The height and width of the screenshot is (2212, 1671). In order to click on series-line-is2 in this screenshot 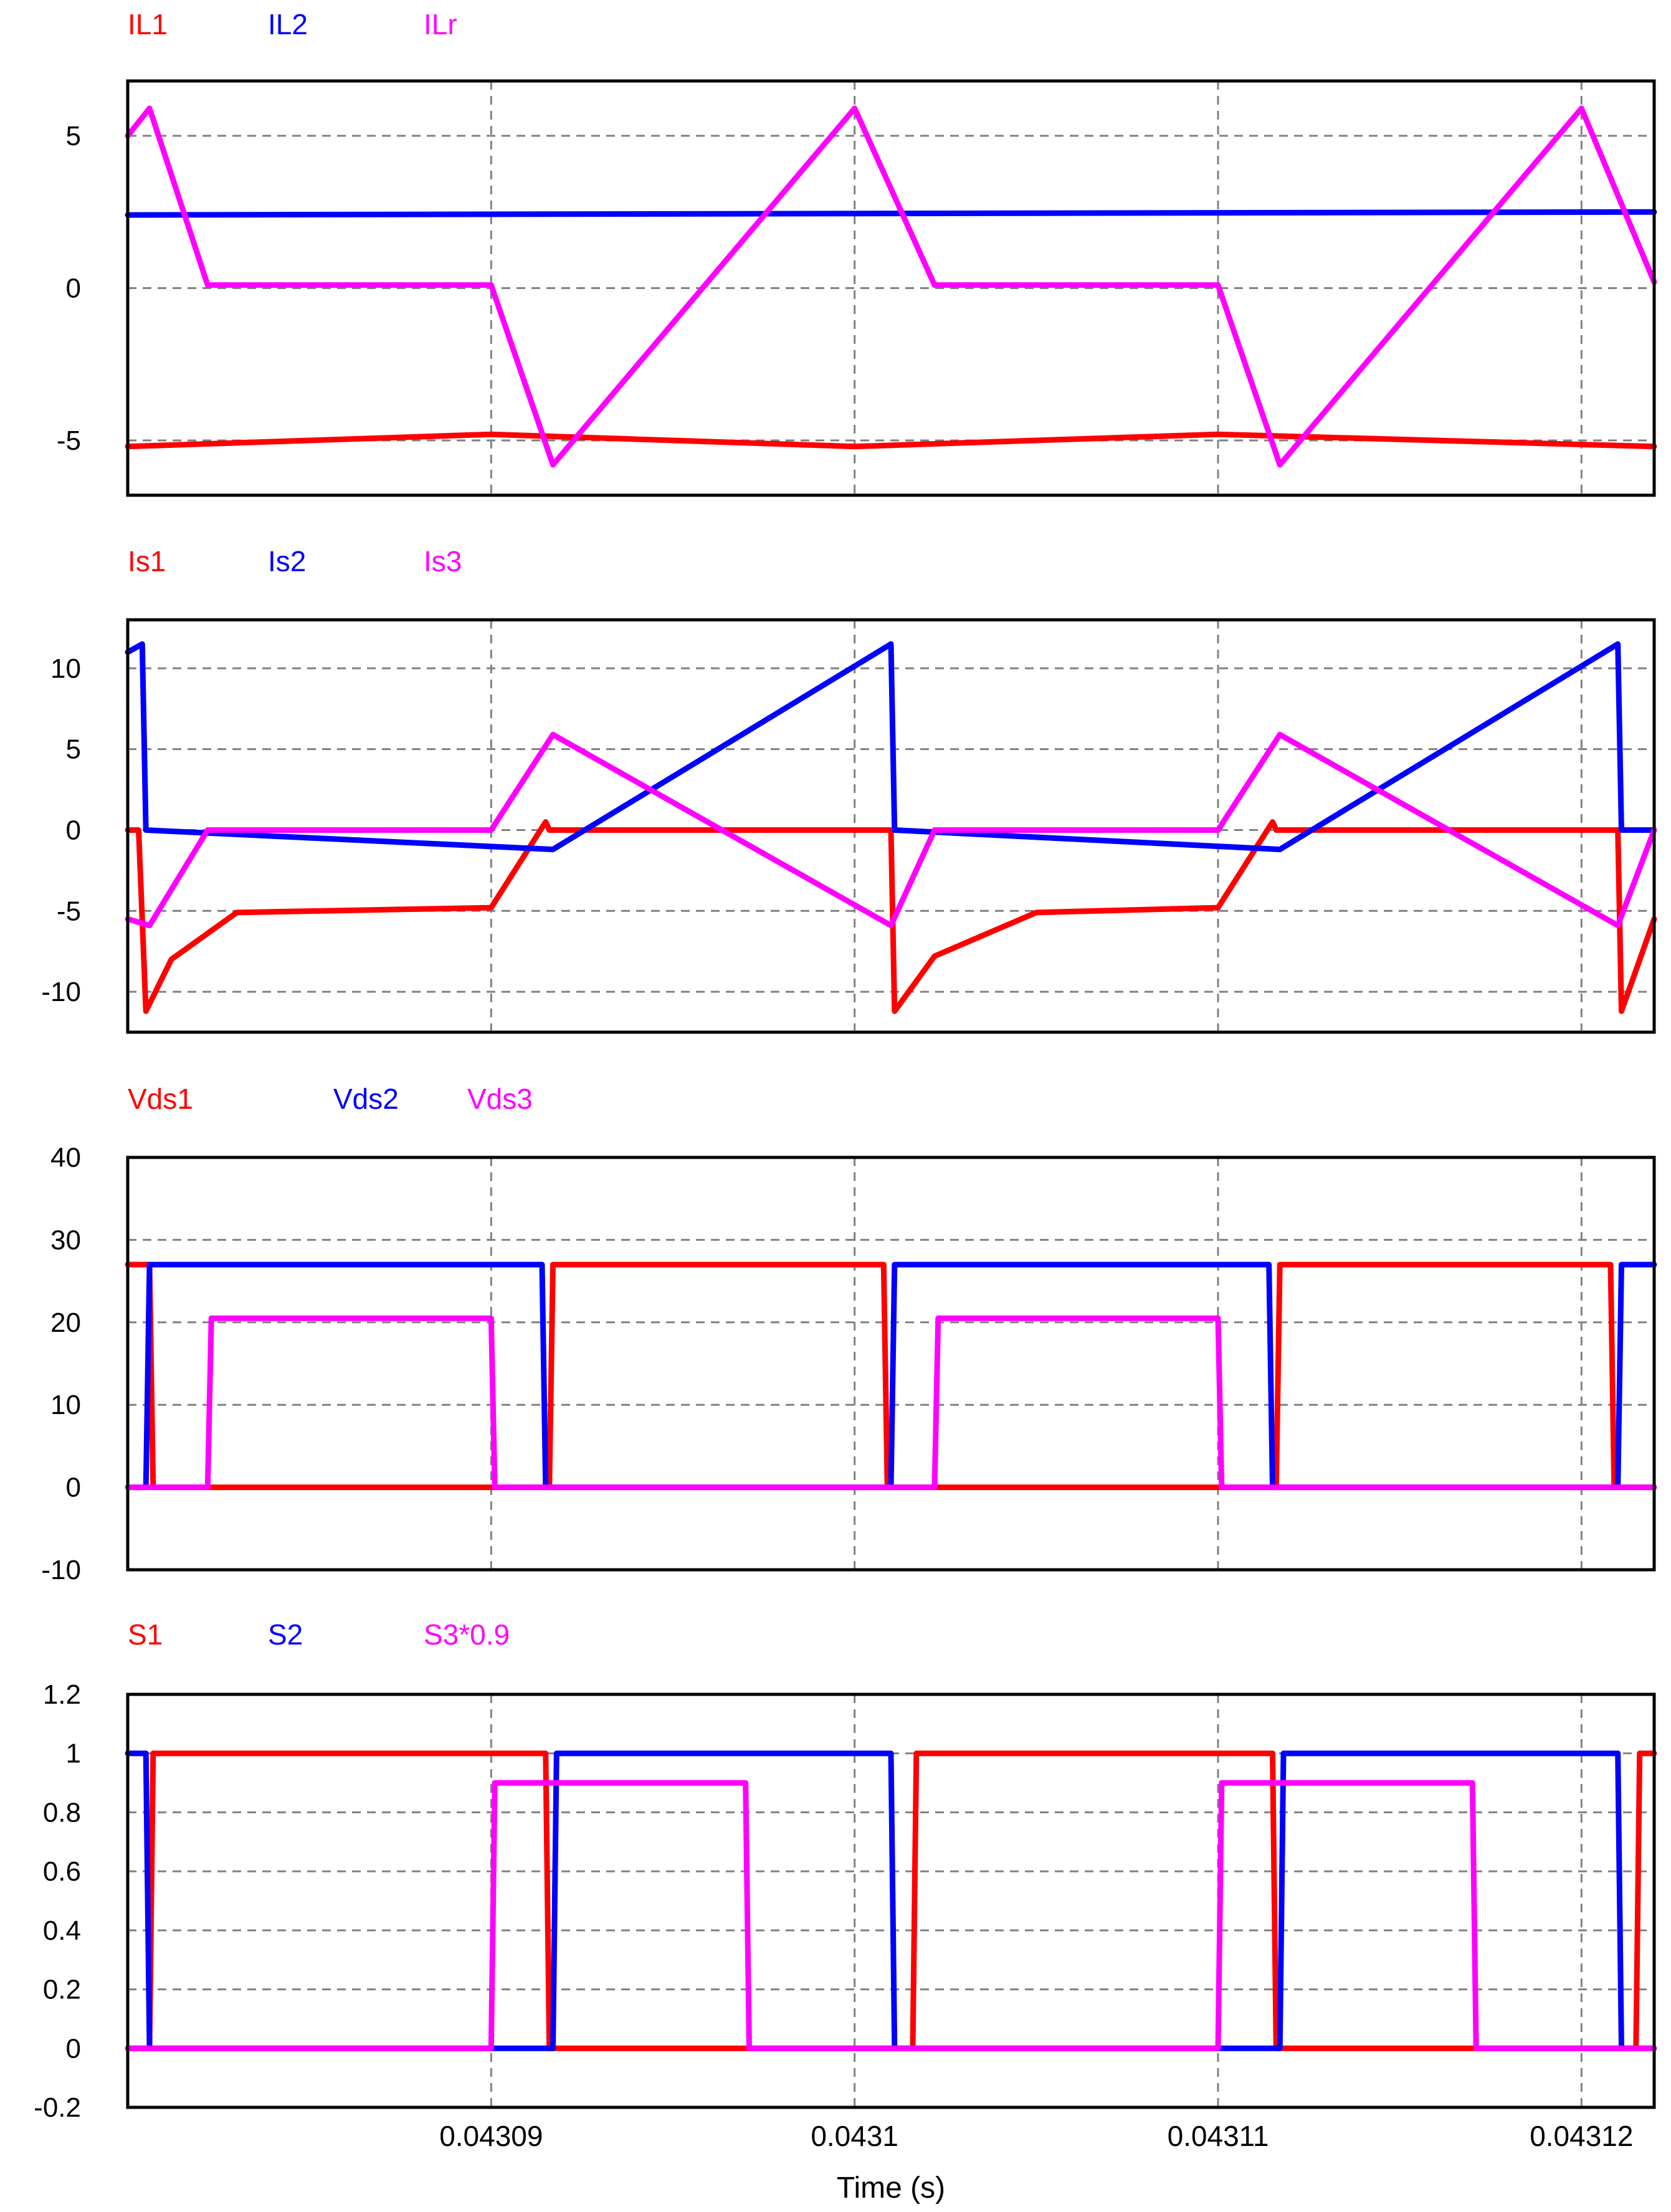, I will do `click(891, 747)`.